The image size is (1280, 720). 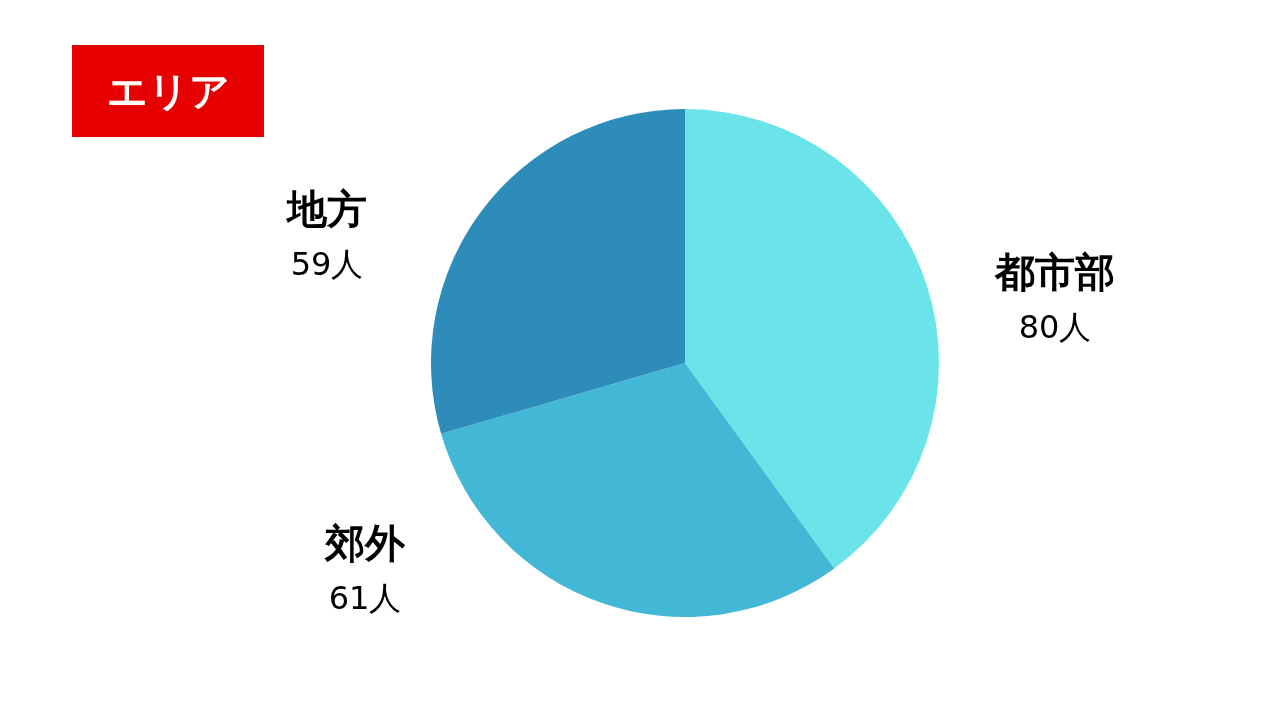 What do you see at coordinates (327, 264) in the screenshot?
I see `data-label: 59人` at bounding box center [327, 264].